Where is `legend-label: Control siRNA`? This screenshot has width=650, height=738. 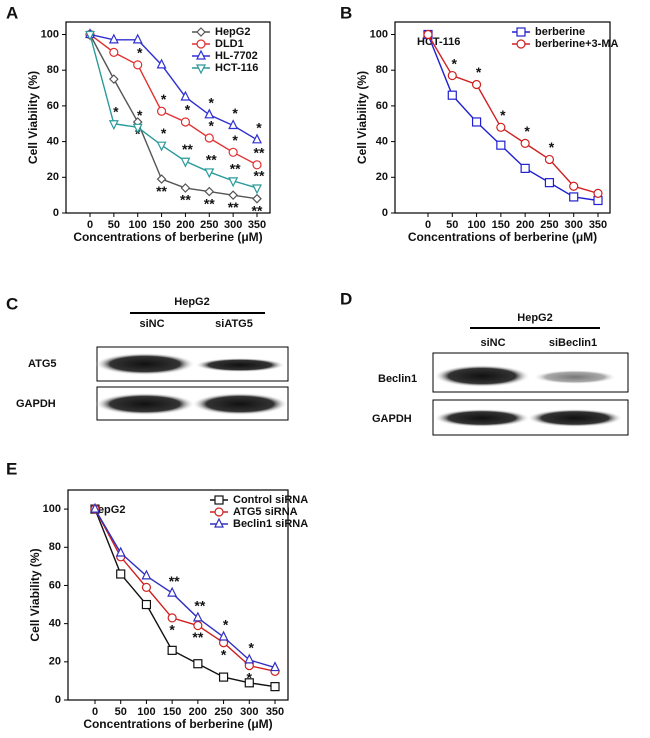 legend-label: Control siRNA is located at coordinates (270, 500).